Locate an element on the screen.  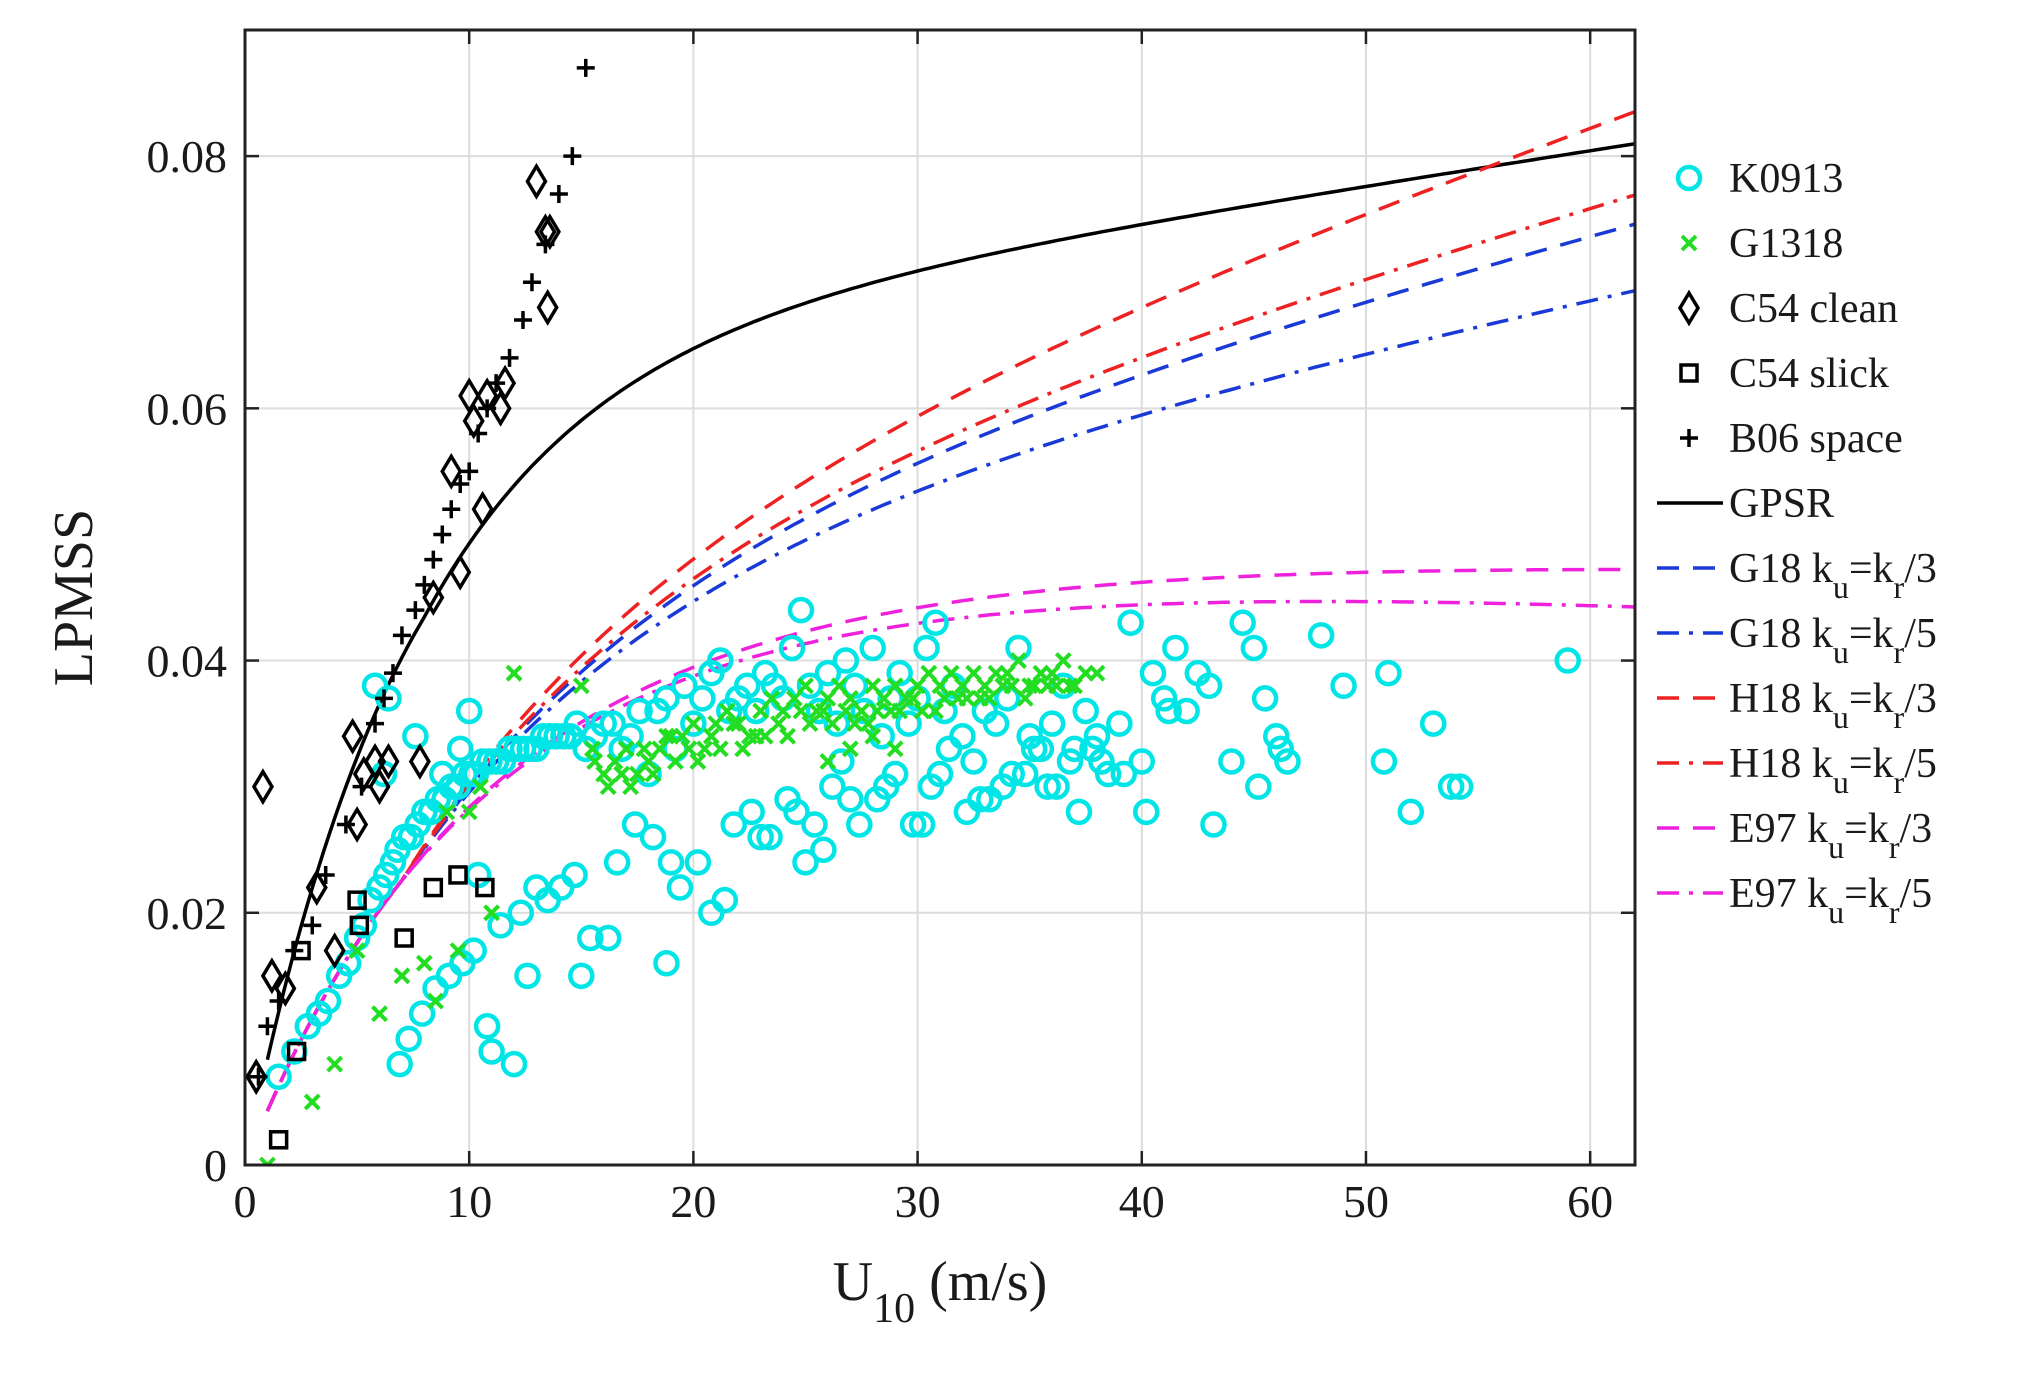
x-axis-title-sub: 10 is located at coordinates (894, 1309).